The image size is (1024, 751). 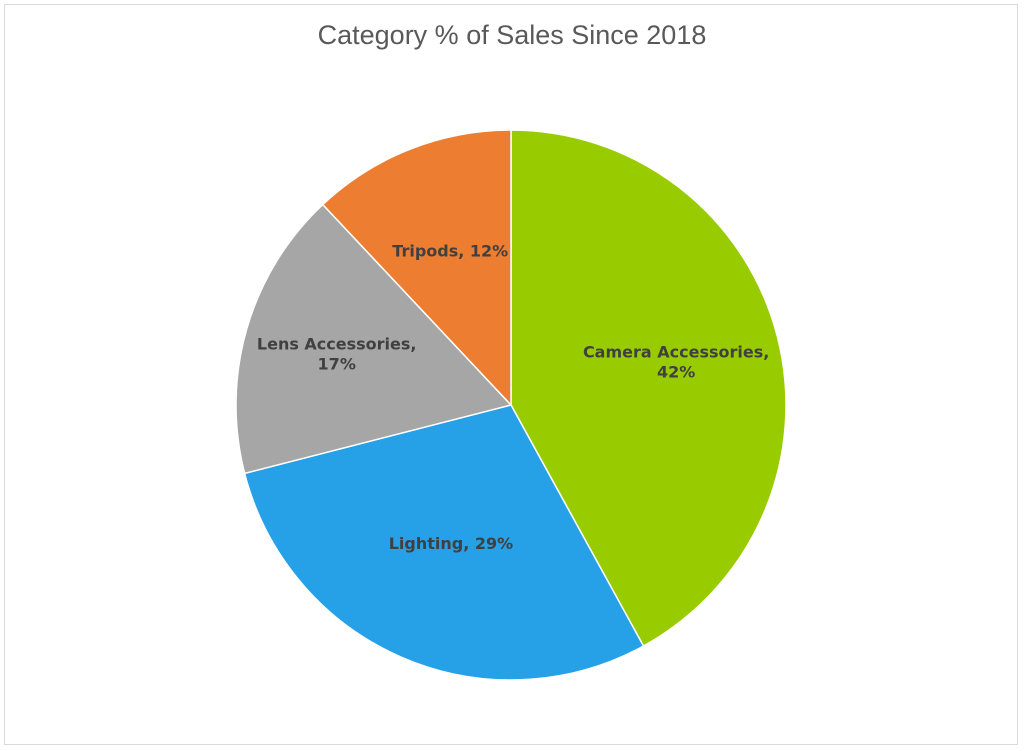 I want to click on data-label-camera-accessories: Camera Accessories, 42%, so click(x=676, y=362).